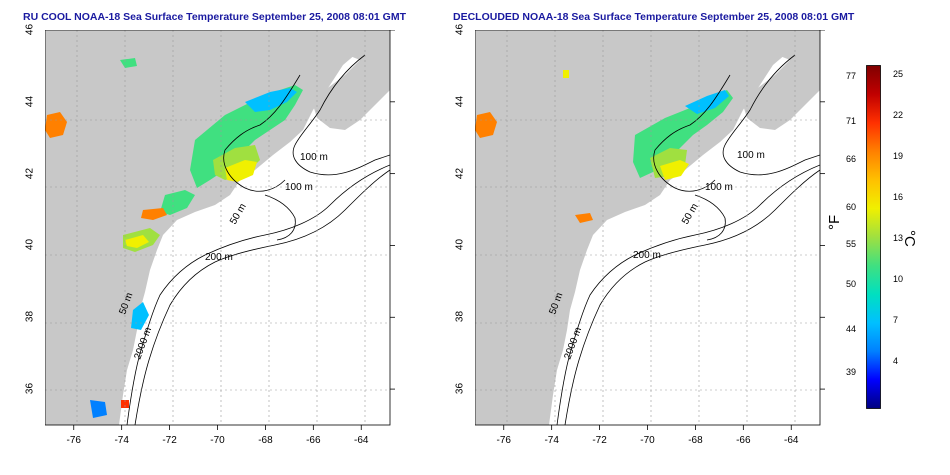 The image size is (950, 475). Describe the element at coordinates (898, 74) in the screenshot. I see `colorbar-c-tick: 25` at that location.